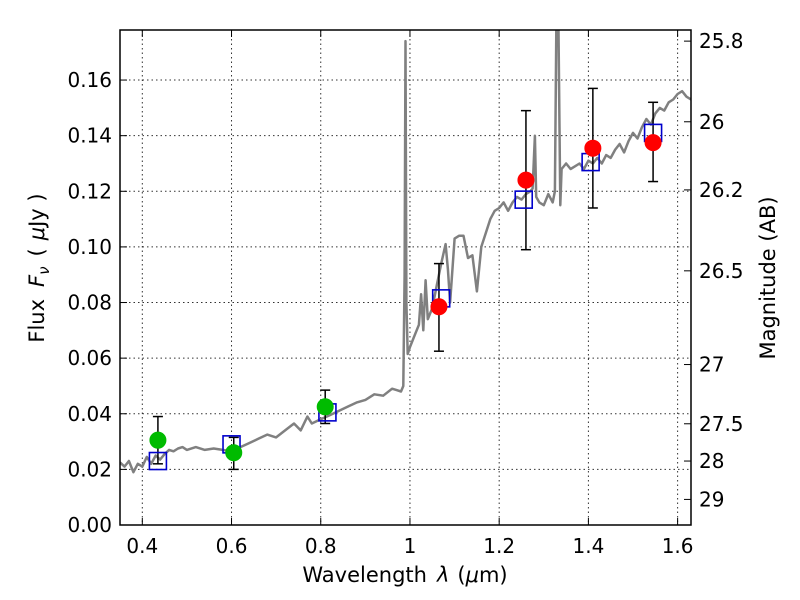 The width and height of the screenshot is (800, 600). I want to click on x-tick-label: 1.2, so click(499, 546).